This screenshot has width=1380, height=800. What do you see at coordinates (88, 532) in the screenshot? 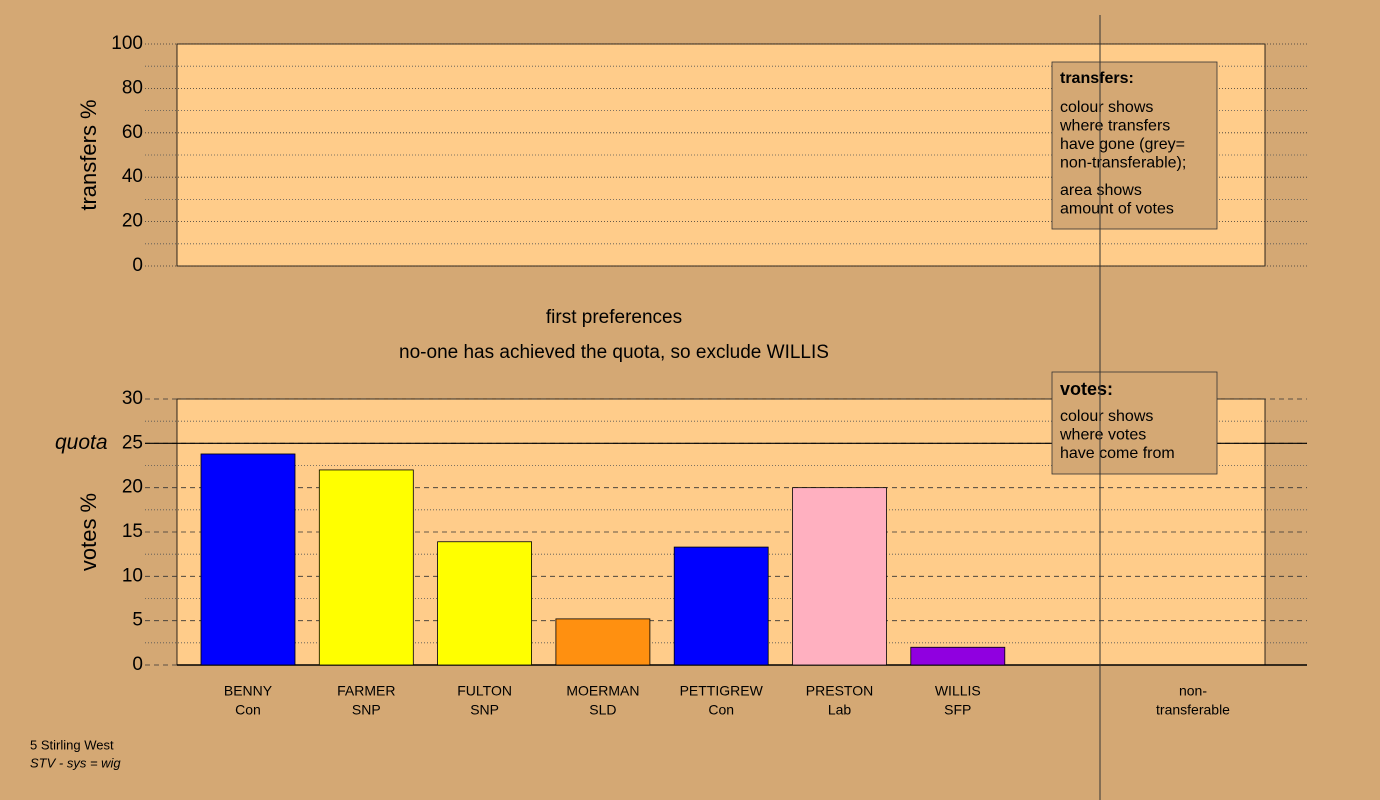
I see `y-axis-label: votes %` at bounding box center [88, 532].